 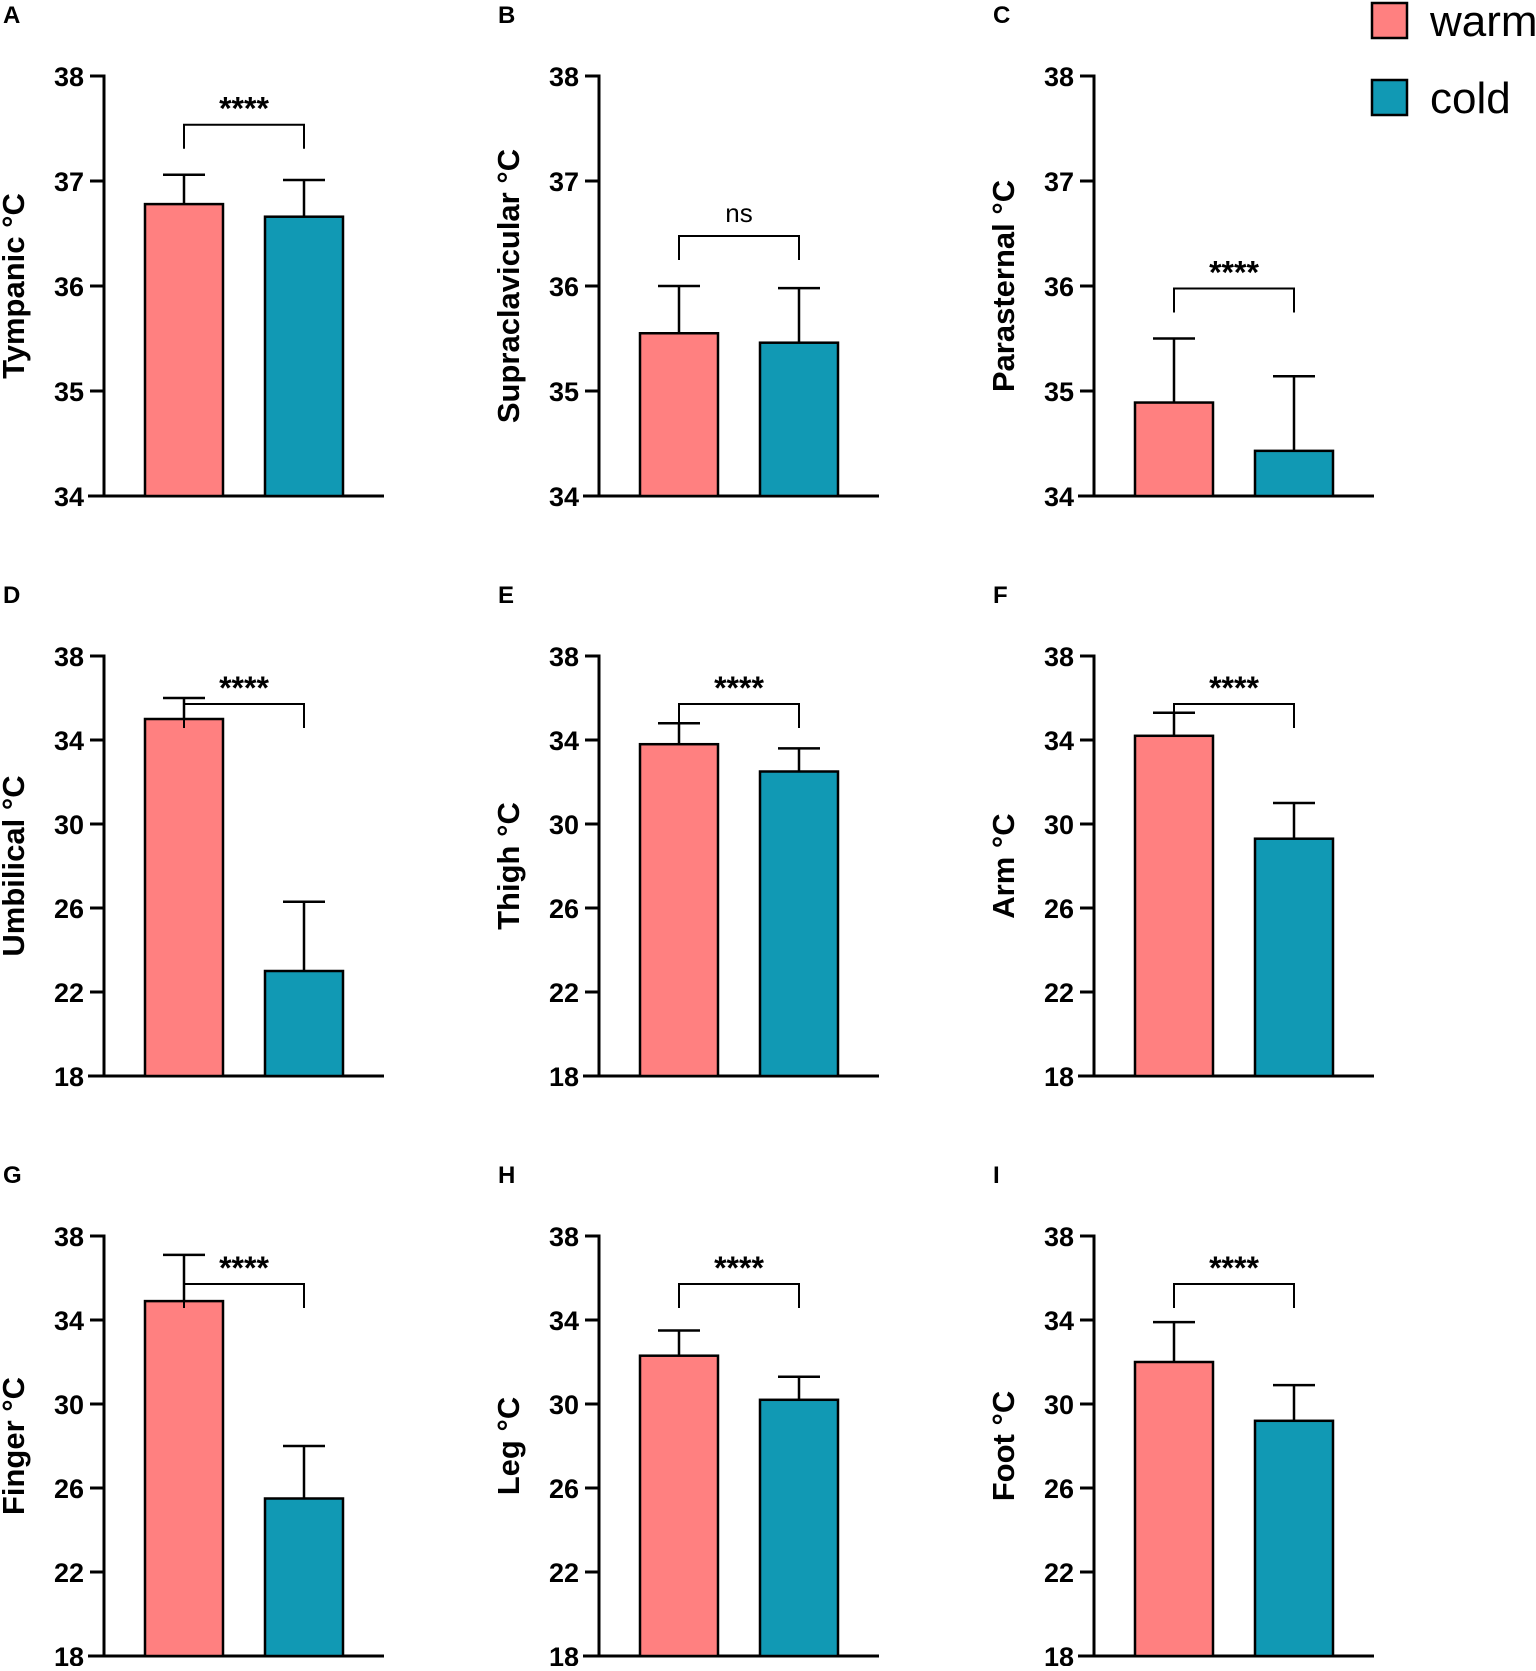 I want to click on y-axis-label: Foot °C, so click(x=1003, y=1446).